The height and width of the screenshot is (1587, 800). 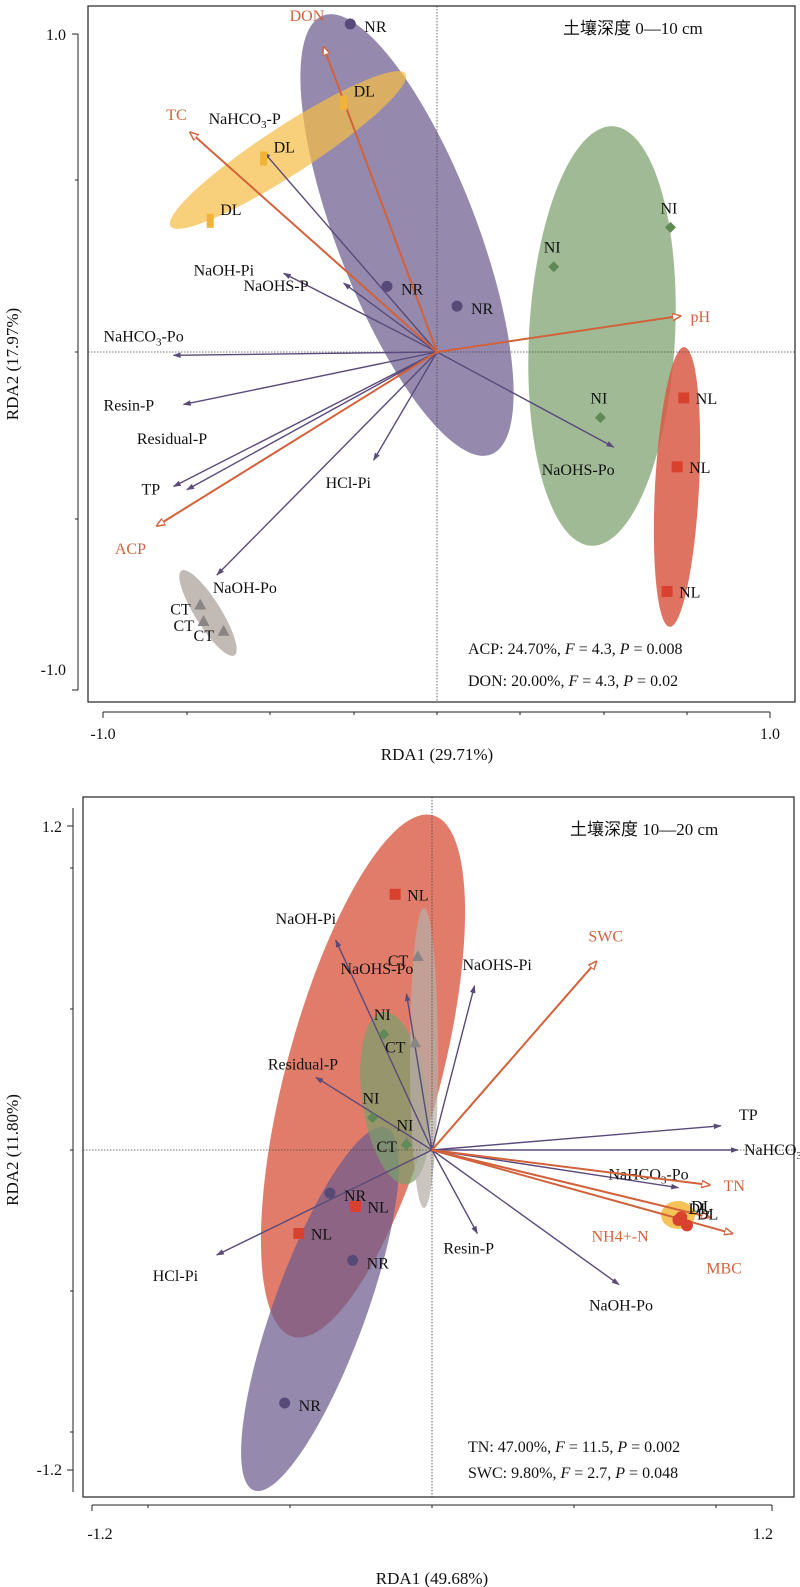 I want to click on vector-resin-p, so click(x=310, y=378).